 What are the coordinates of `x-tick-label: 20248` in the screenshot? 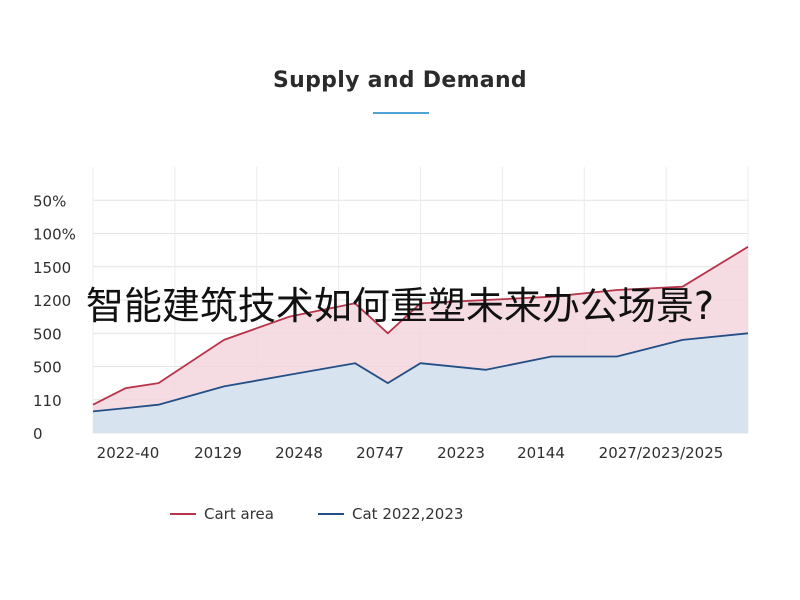 It's located at (299, 453).